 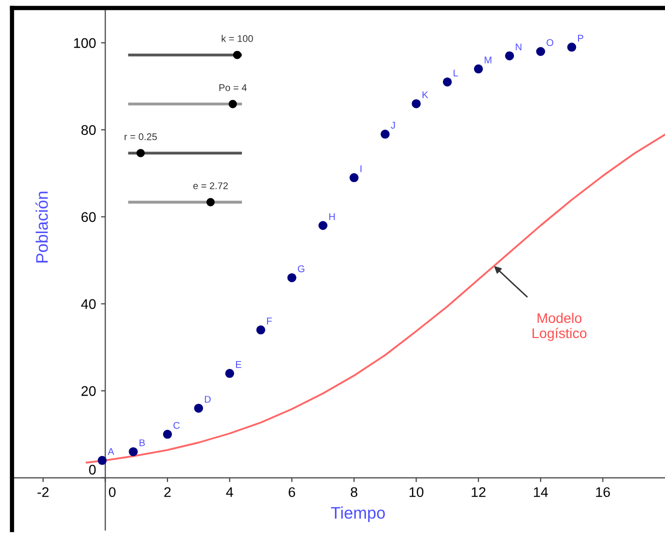 I want to click on annotation: H, so click(x=332, y=216).